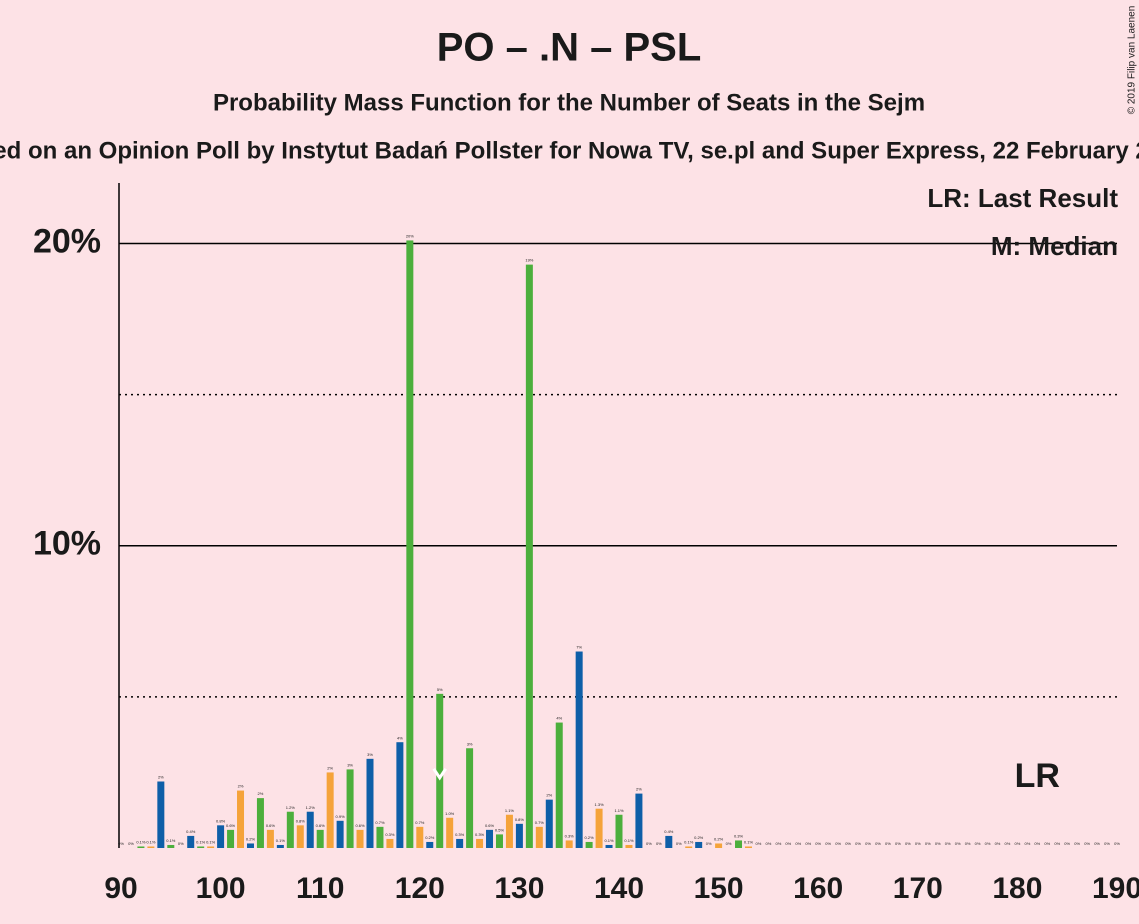 The image size is (1139, 924). What do you see at coordinates (67, 544) in the screenshot?
I see `y-tick-label: 10%` at bounding box center [67, 544].